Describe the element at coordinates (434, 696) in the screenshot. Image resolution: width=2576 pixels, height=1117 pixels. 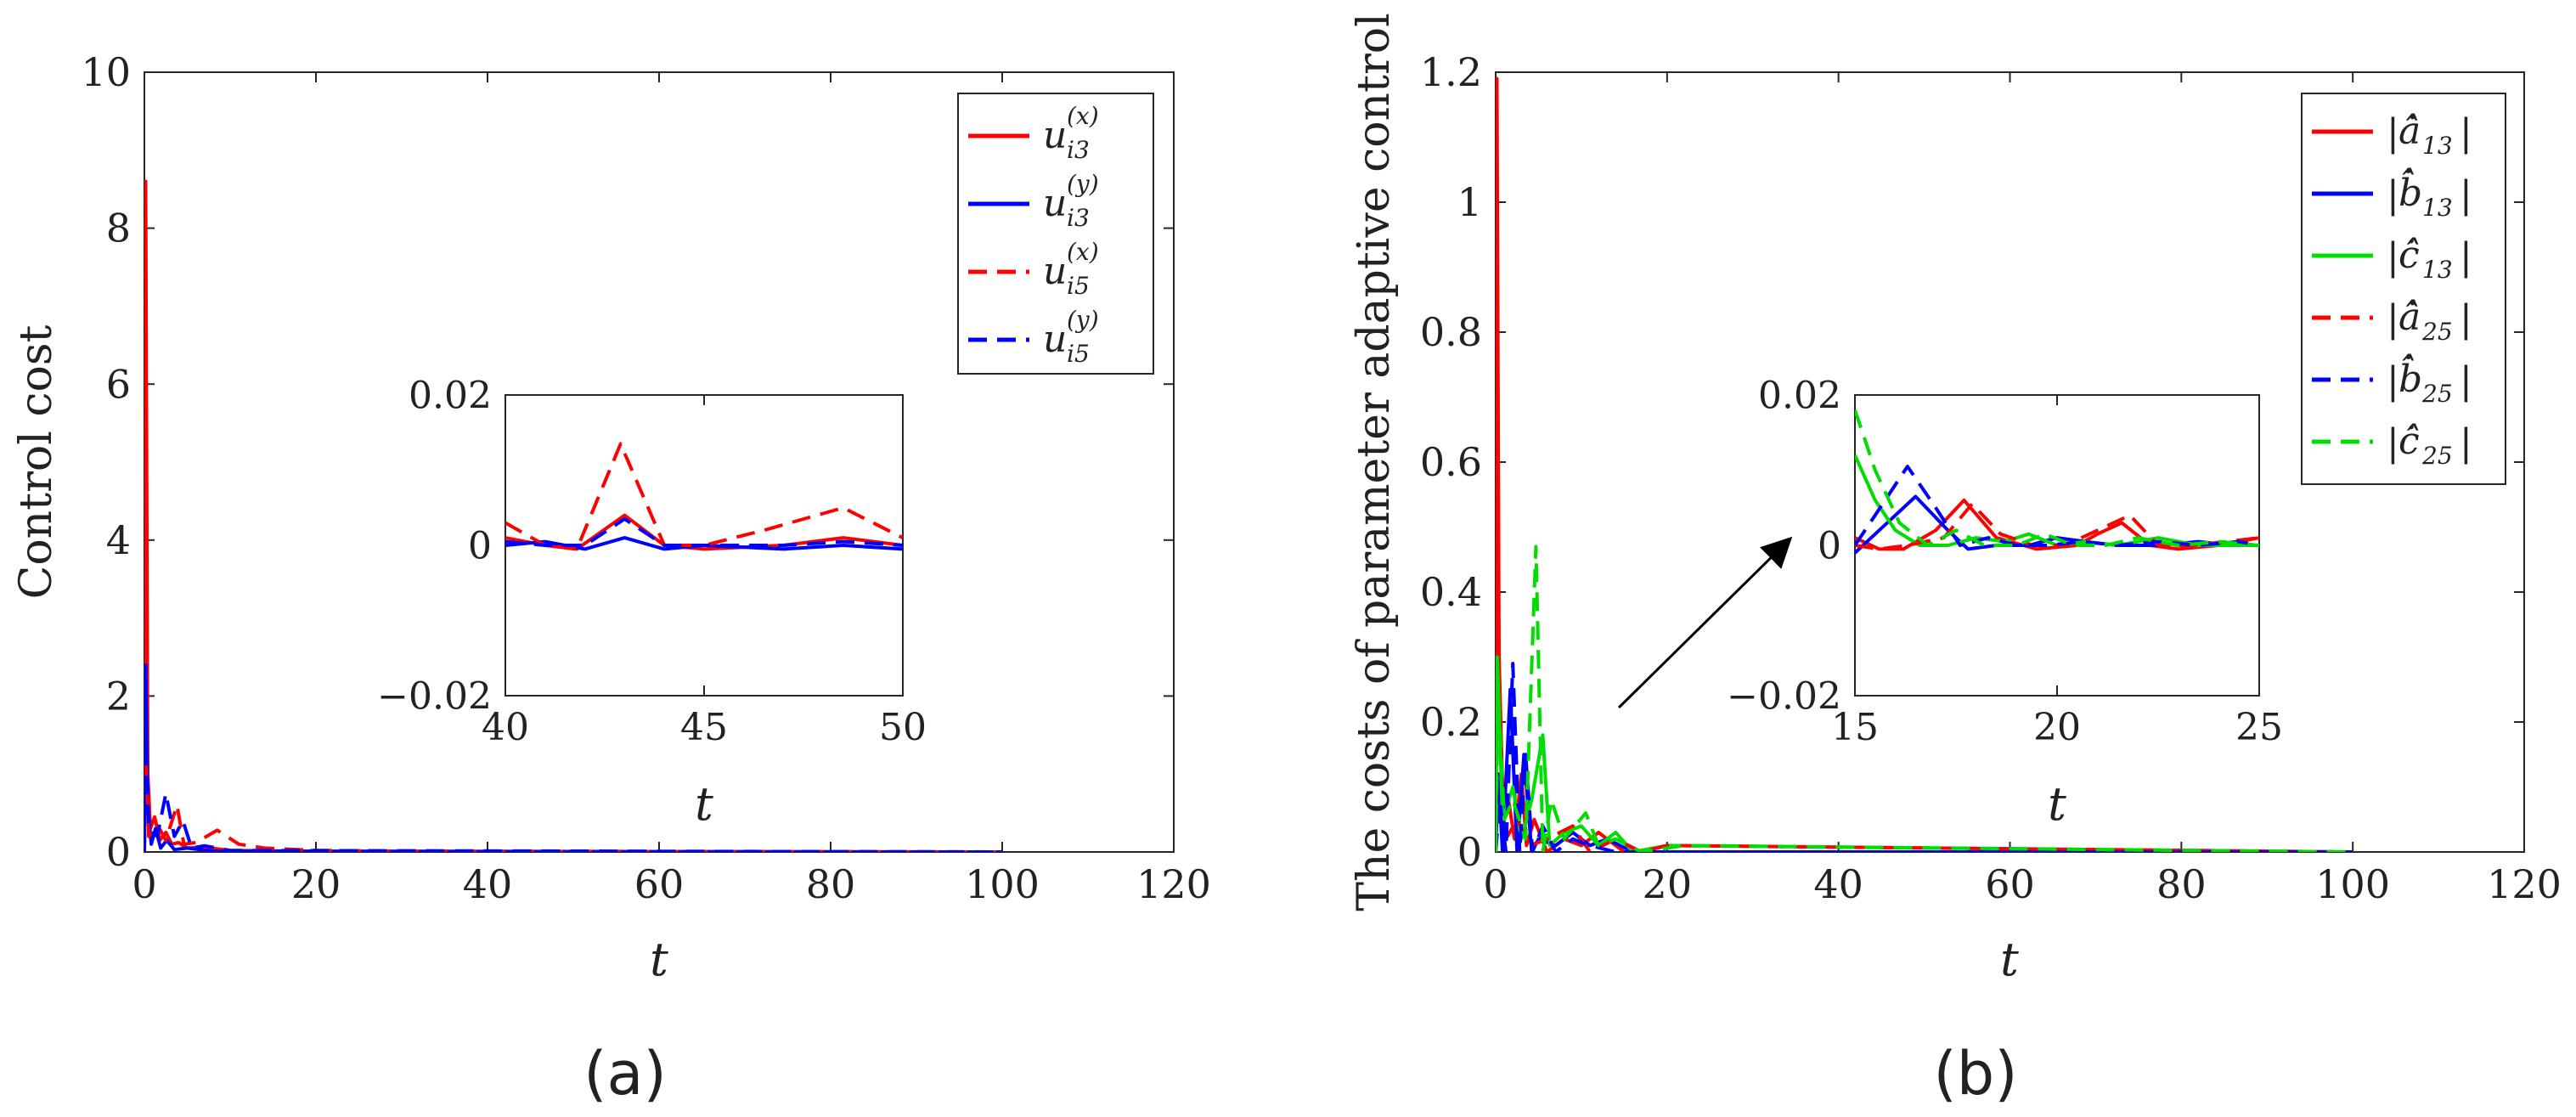
I see `chart-a-inset-ytick-label: −0.02` at that location.